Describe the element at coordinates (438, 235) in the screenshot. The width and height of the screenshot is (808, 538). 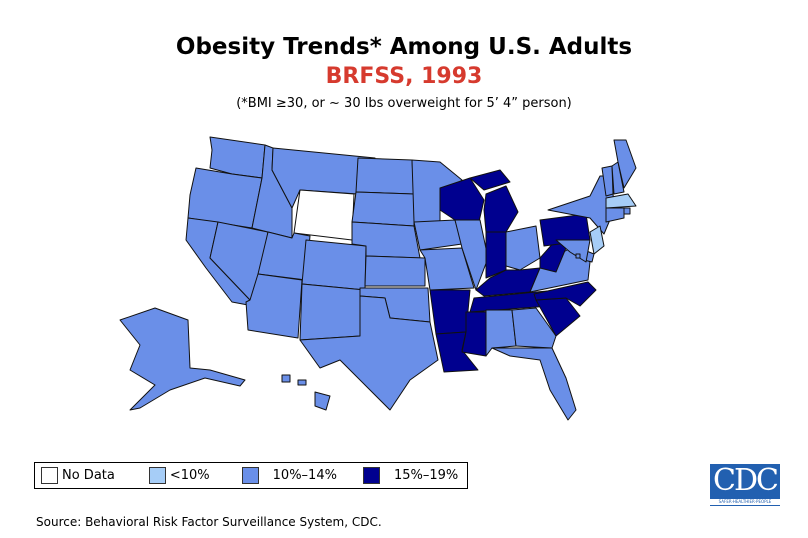
I see `state-ia` at that location.